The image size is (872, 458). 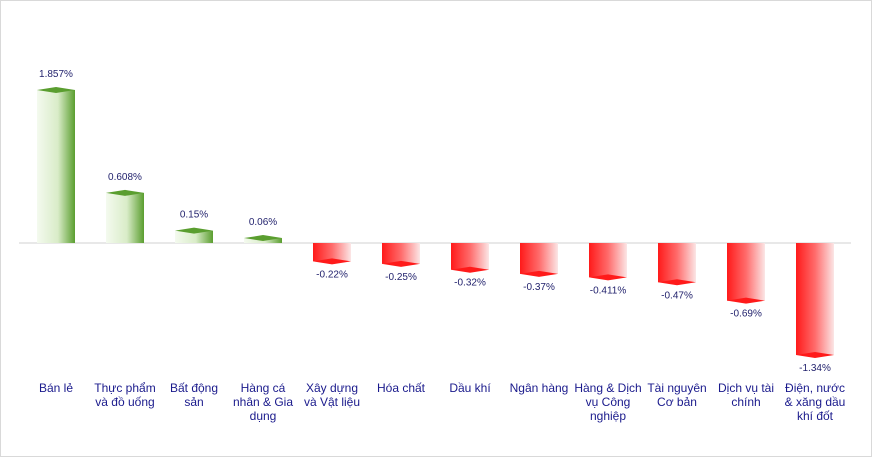 What do you see at coordinates (607, 402) in the screenshot?
I see `category-label: Hàng & Dịch vụ Công nghiệp` at bounding box center [607, 402].